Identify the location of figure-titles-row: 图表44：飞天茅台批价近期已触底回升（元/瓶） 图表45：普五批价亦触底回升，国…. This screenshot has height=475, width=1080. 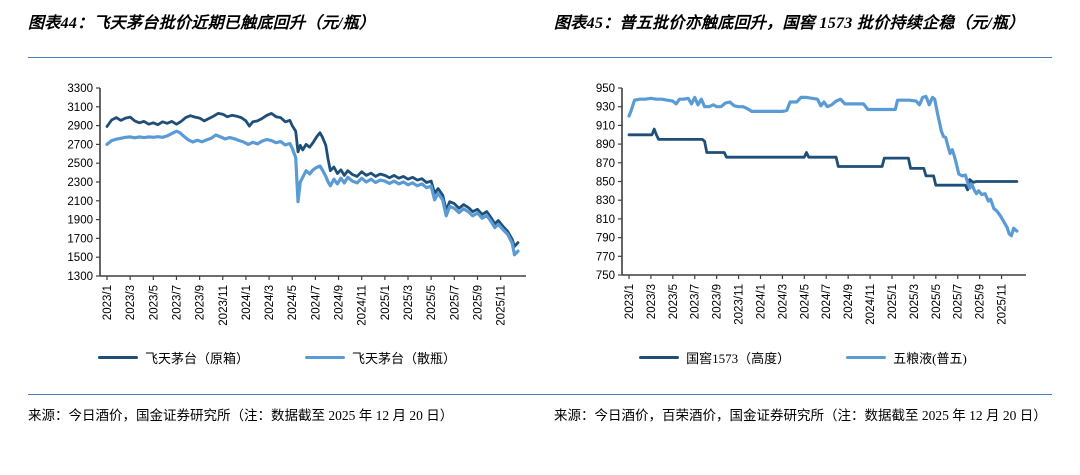
(540, 28).